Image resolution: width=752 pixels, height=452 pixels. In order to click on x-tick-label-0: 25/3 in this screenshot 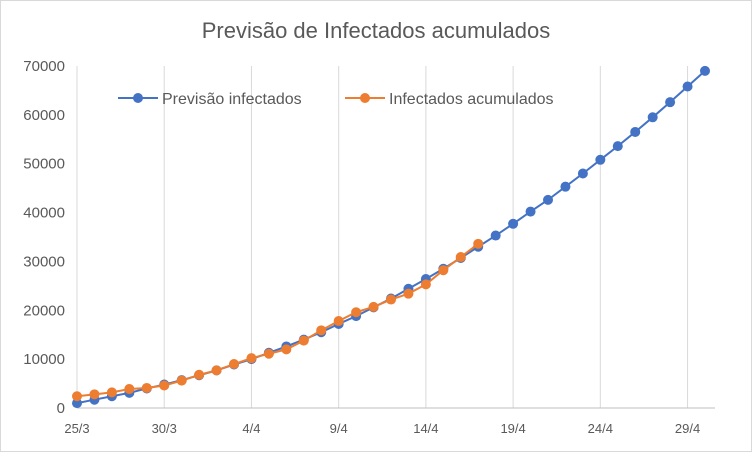, I will do `click(76, 428)`.